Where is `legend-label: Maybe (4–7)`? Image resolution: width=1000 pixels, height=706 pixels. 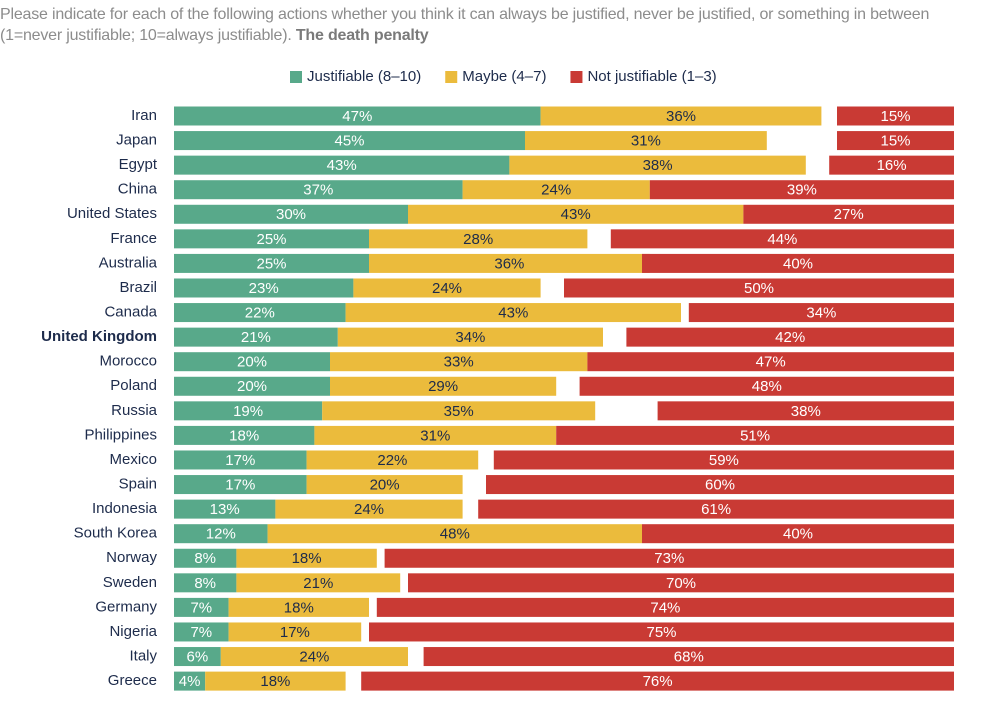 legend-label: Maybe (4–7) is located at coordinates (504, 76).